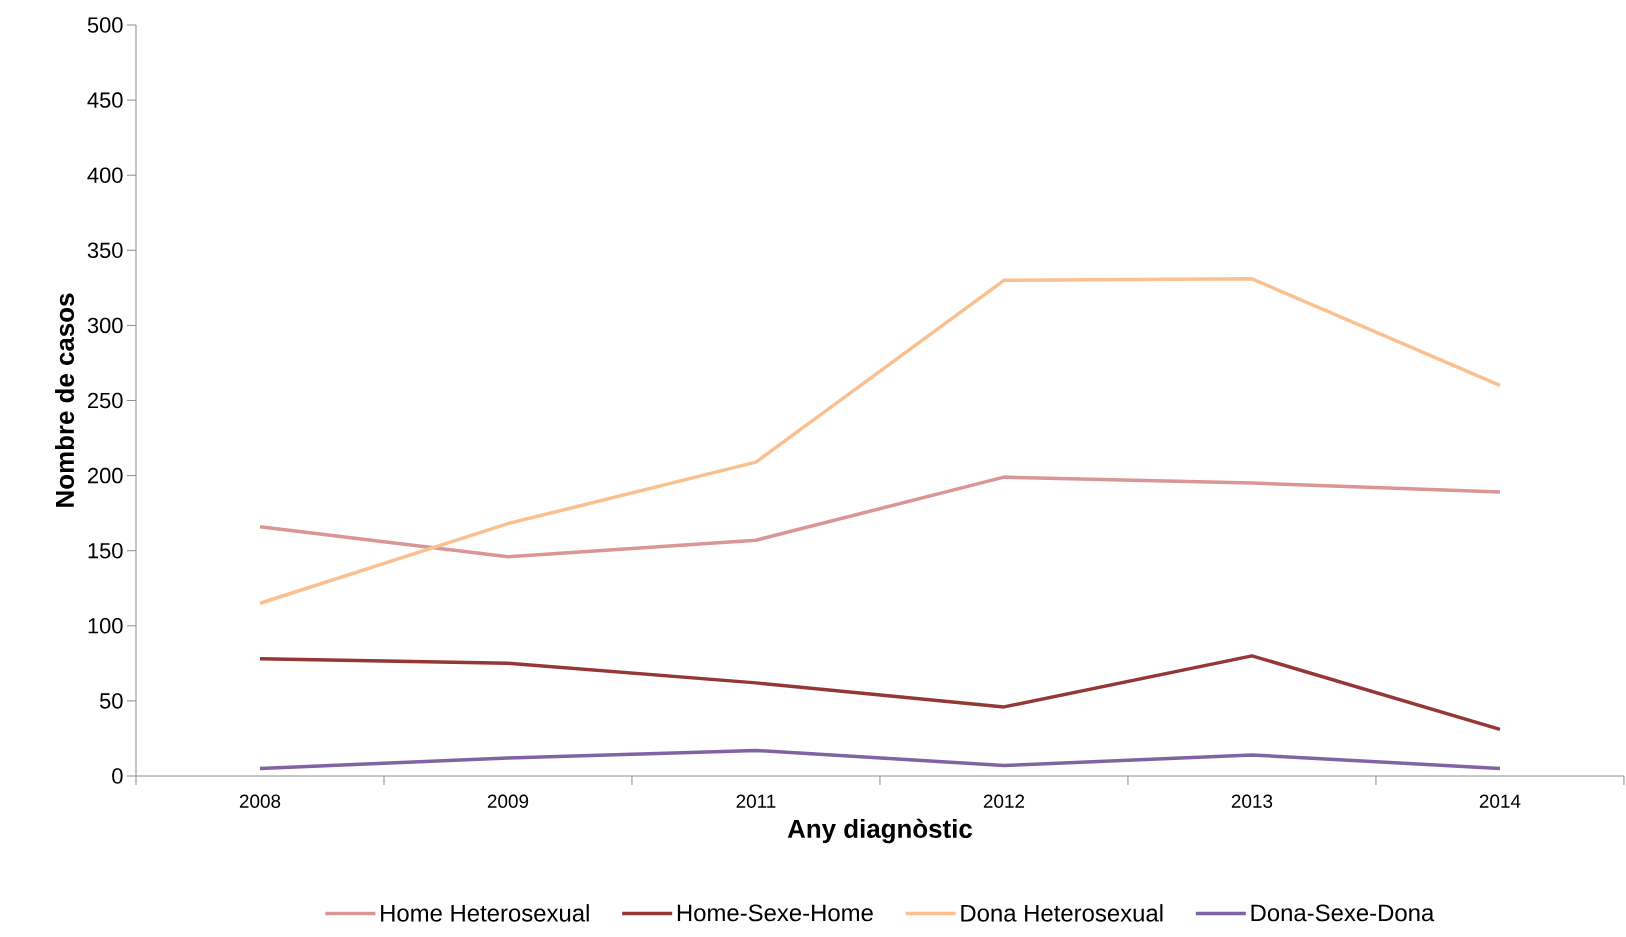 Image resolution: width=1626 pixels, height=937 pixels. Describe the element at coordinates (880, 831) in the screenshot. I see `x-axis-title: Any diagnòstic` at that location.